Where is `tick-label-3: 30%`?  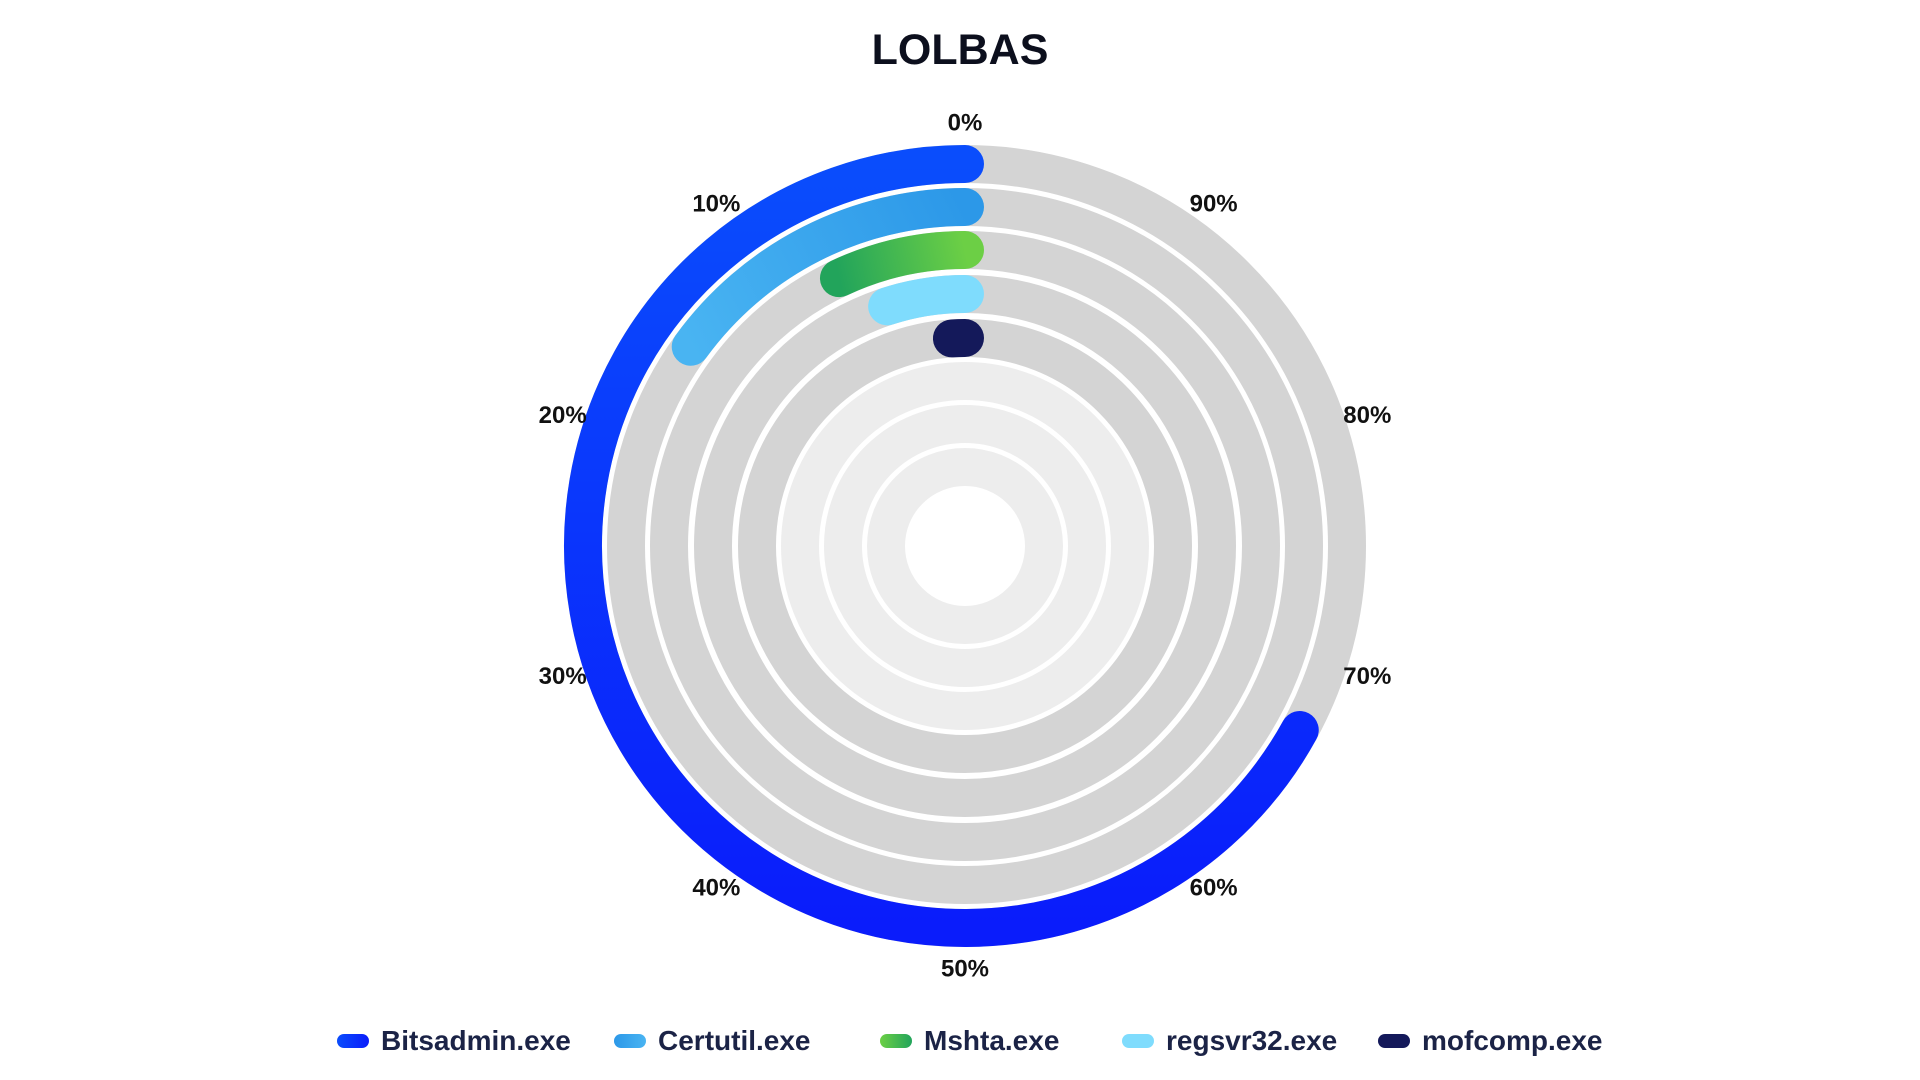
tick-label-3: 30% is located at coordinates (563, 676).